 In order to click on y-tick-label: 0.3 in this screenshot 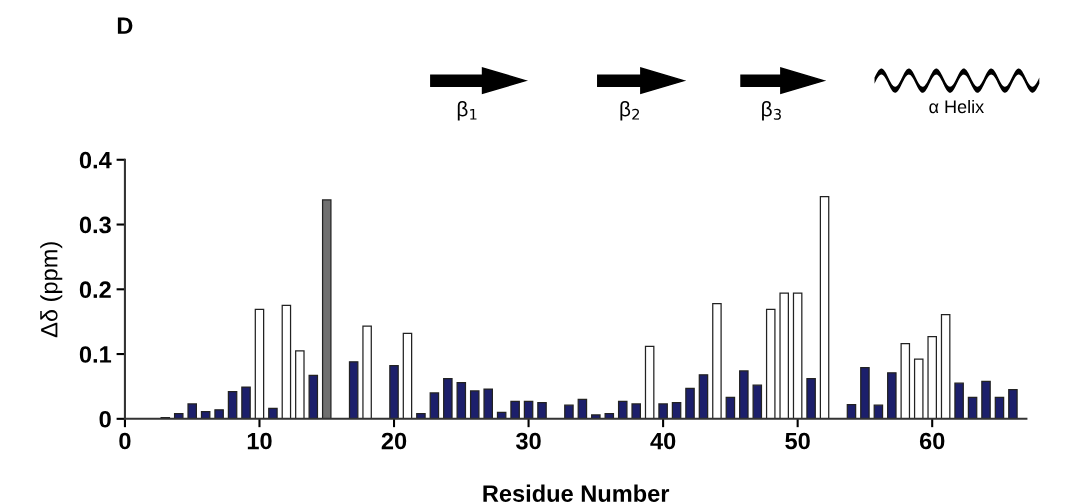, I will do `click(95, 225)`.